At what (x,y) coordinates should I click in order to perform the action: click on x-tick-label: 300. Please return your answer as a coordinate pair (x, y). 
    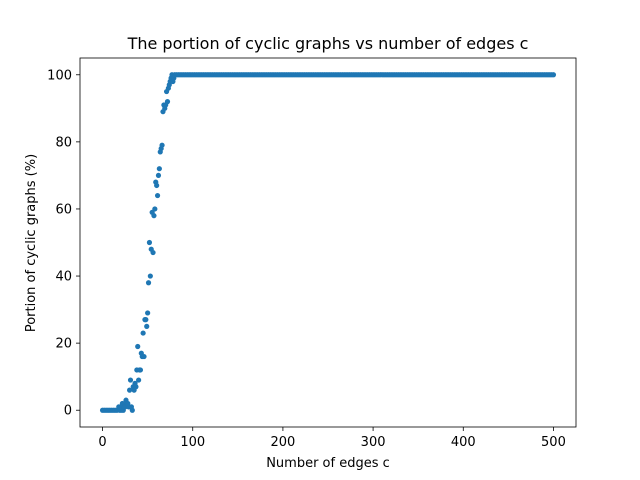
    Looking at the image, I should click on (373, 442).